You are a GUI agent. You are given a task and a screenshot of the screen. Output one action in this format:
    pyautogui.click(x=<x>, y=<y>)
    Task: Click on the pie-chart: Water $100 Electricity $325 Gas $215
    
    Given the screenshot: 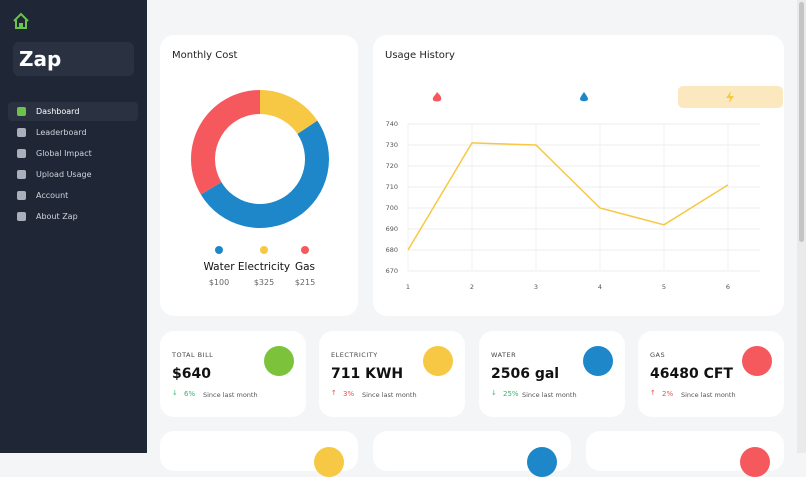 What is the action you would take?
    pyautogui.click(x=260, y=188)
    